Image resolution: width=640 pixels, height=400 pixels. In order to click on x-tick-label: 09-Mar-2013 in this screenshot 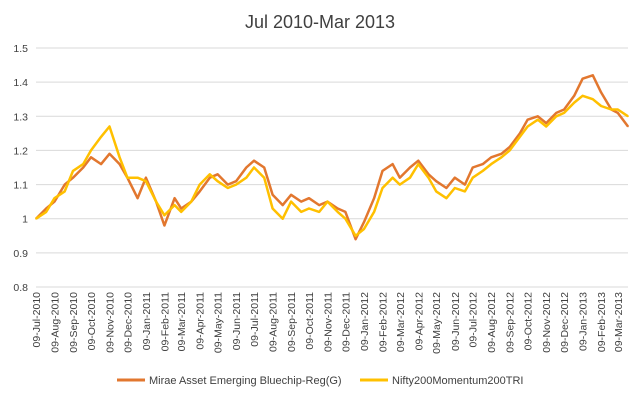, I will do `click(619, 322)`.